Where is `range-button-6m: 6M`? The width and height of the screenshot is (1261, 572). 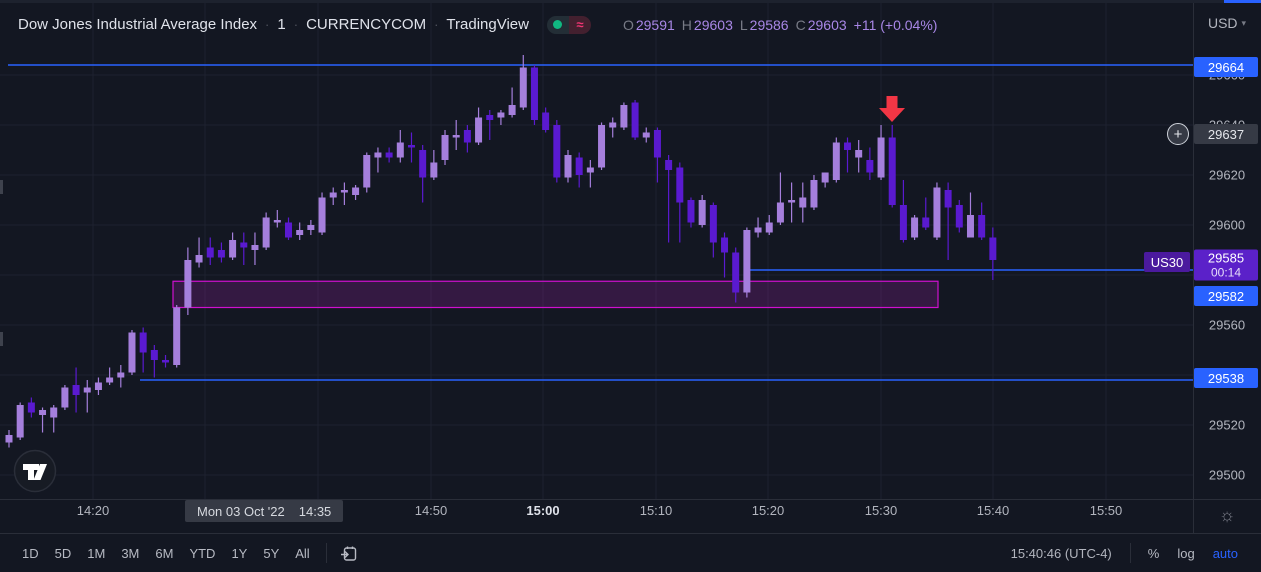
range-button-6m: 6M is located at coordinates (164, 553).